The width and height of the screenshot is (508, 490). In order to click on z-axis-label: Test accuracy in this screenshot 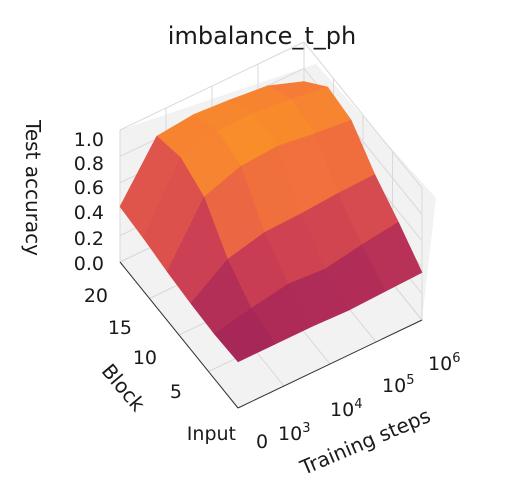, I will do `click(33, 187)`.